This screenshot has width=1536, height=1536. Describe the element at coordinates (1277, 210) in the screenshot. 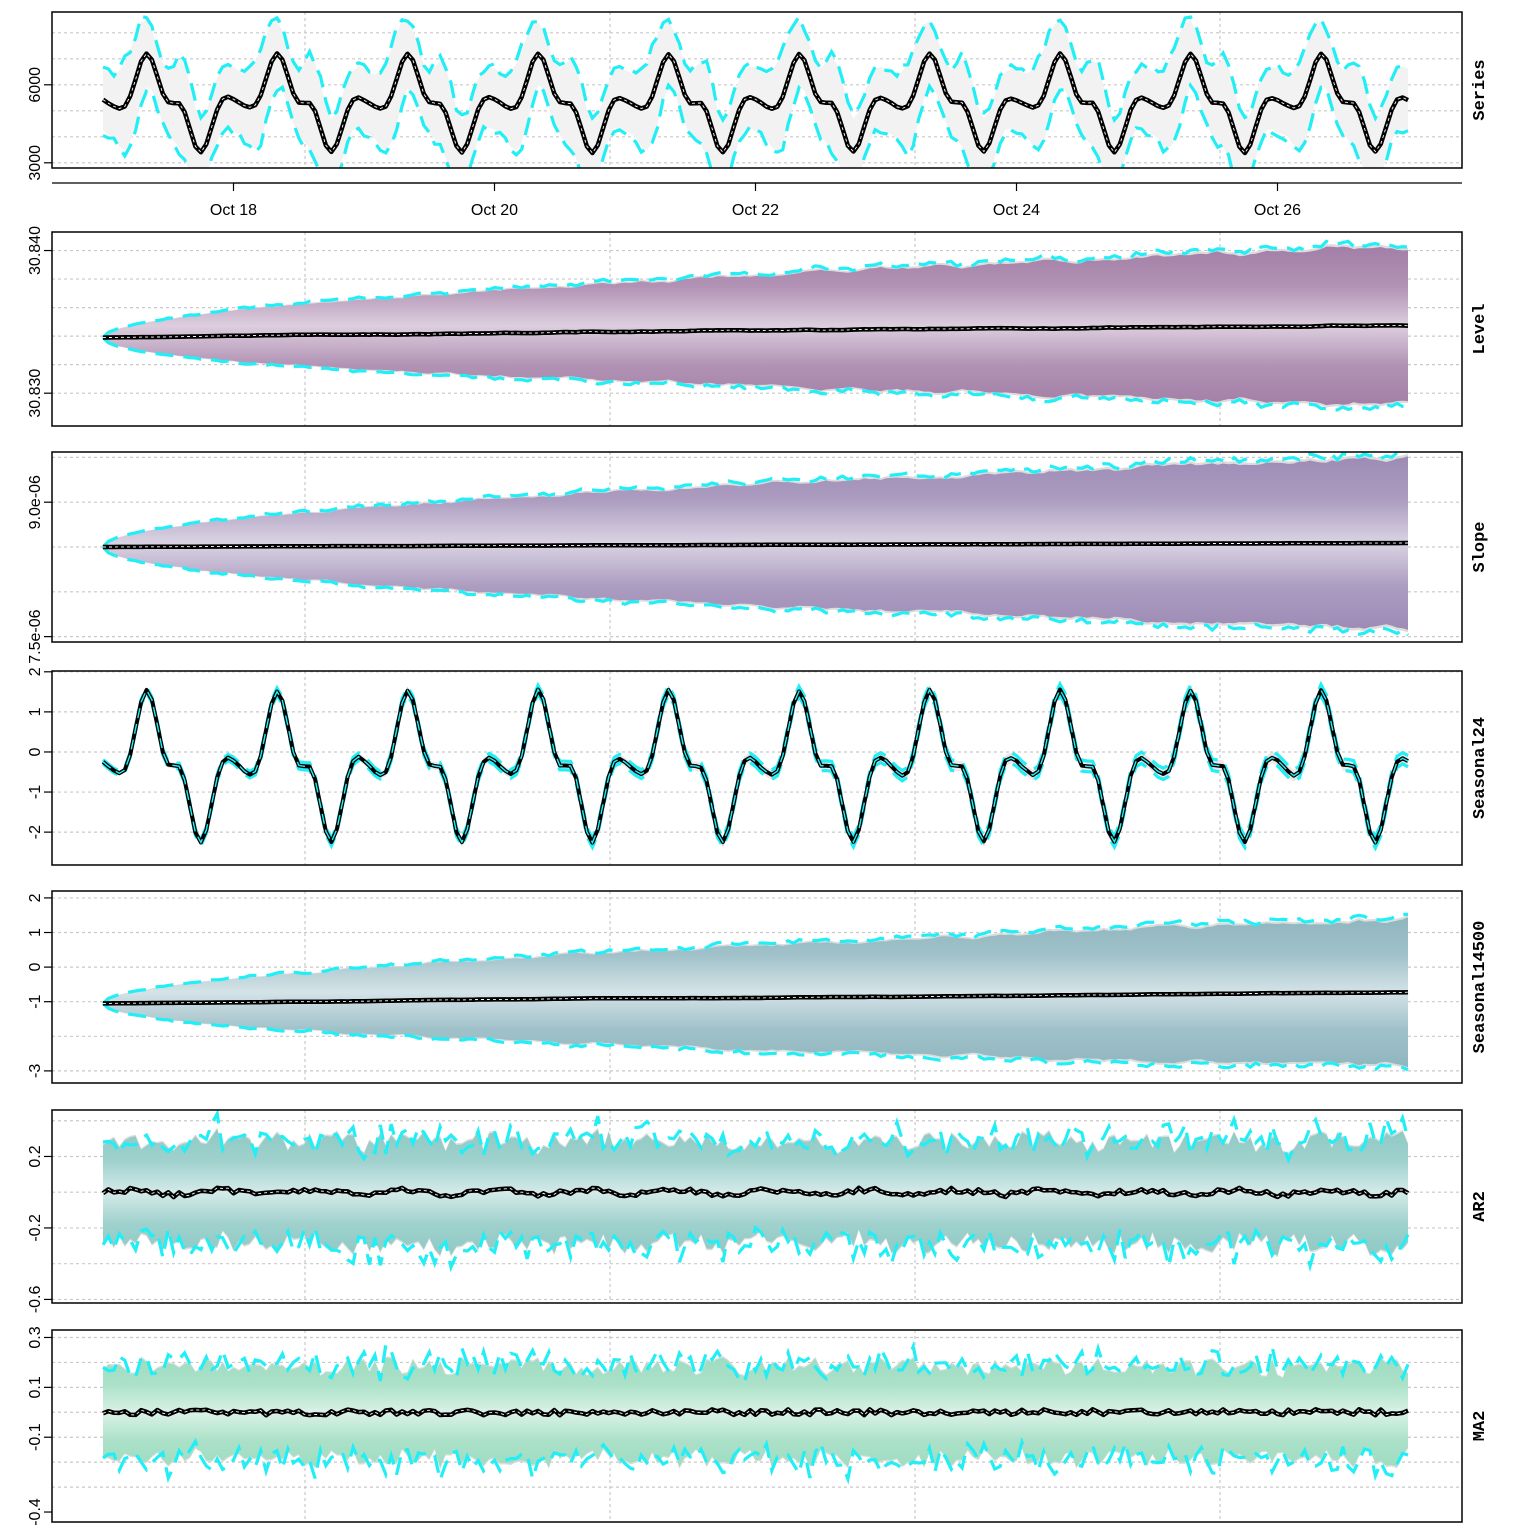

I see `x-tick-label: Oct 26` at that location.